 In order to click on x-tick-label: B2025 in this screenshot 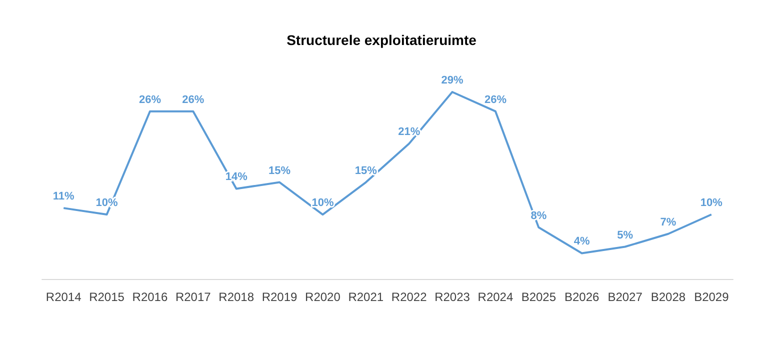, I will do `click(538, 297)`.